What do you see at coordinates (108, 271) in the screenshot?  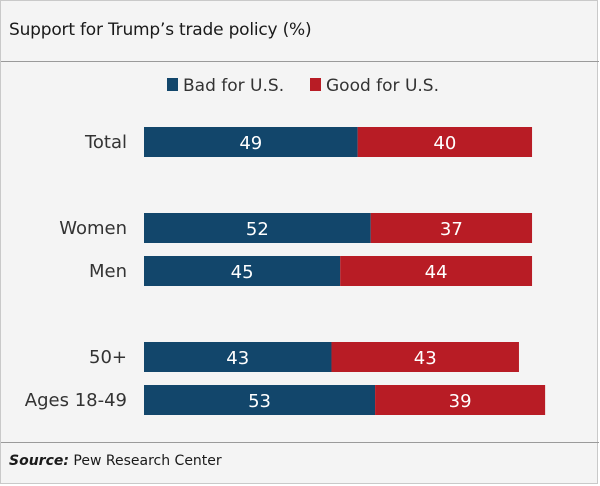 I see `category-label: Men` at bounding box center [108, 271].